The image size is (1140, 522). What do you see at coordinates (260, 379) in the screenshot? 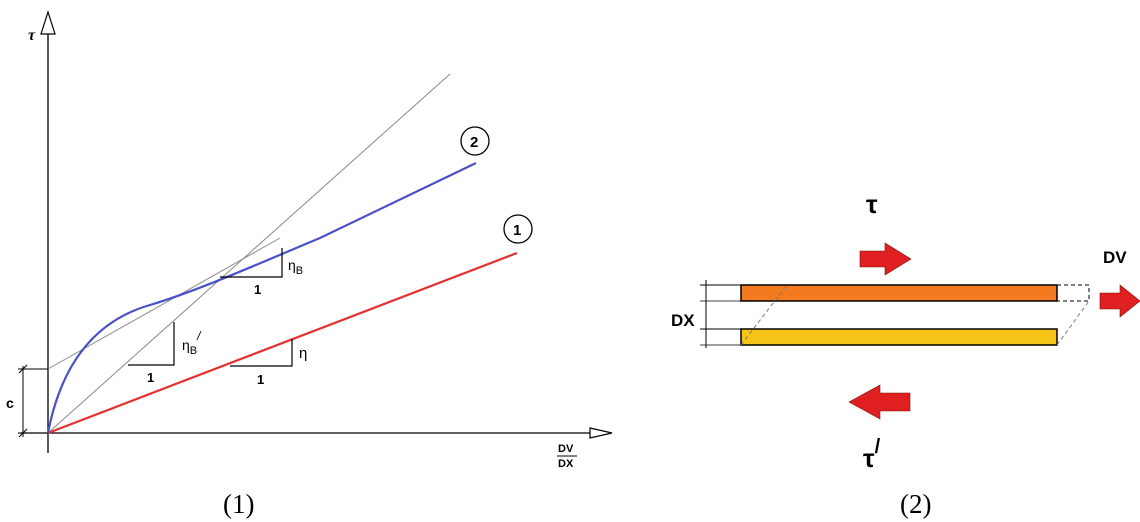
I see `slope-eta-run: 1` at bounding box center [260, 379].